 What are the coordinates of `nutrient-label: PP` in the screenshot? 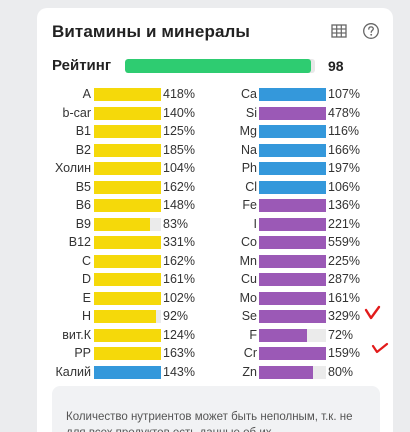 It's located at (82, 353).